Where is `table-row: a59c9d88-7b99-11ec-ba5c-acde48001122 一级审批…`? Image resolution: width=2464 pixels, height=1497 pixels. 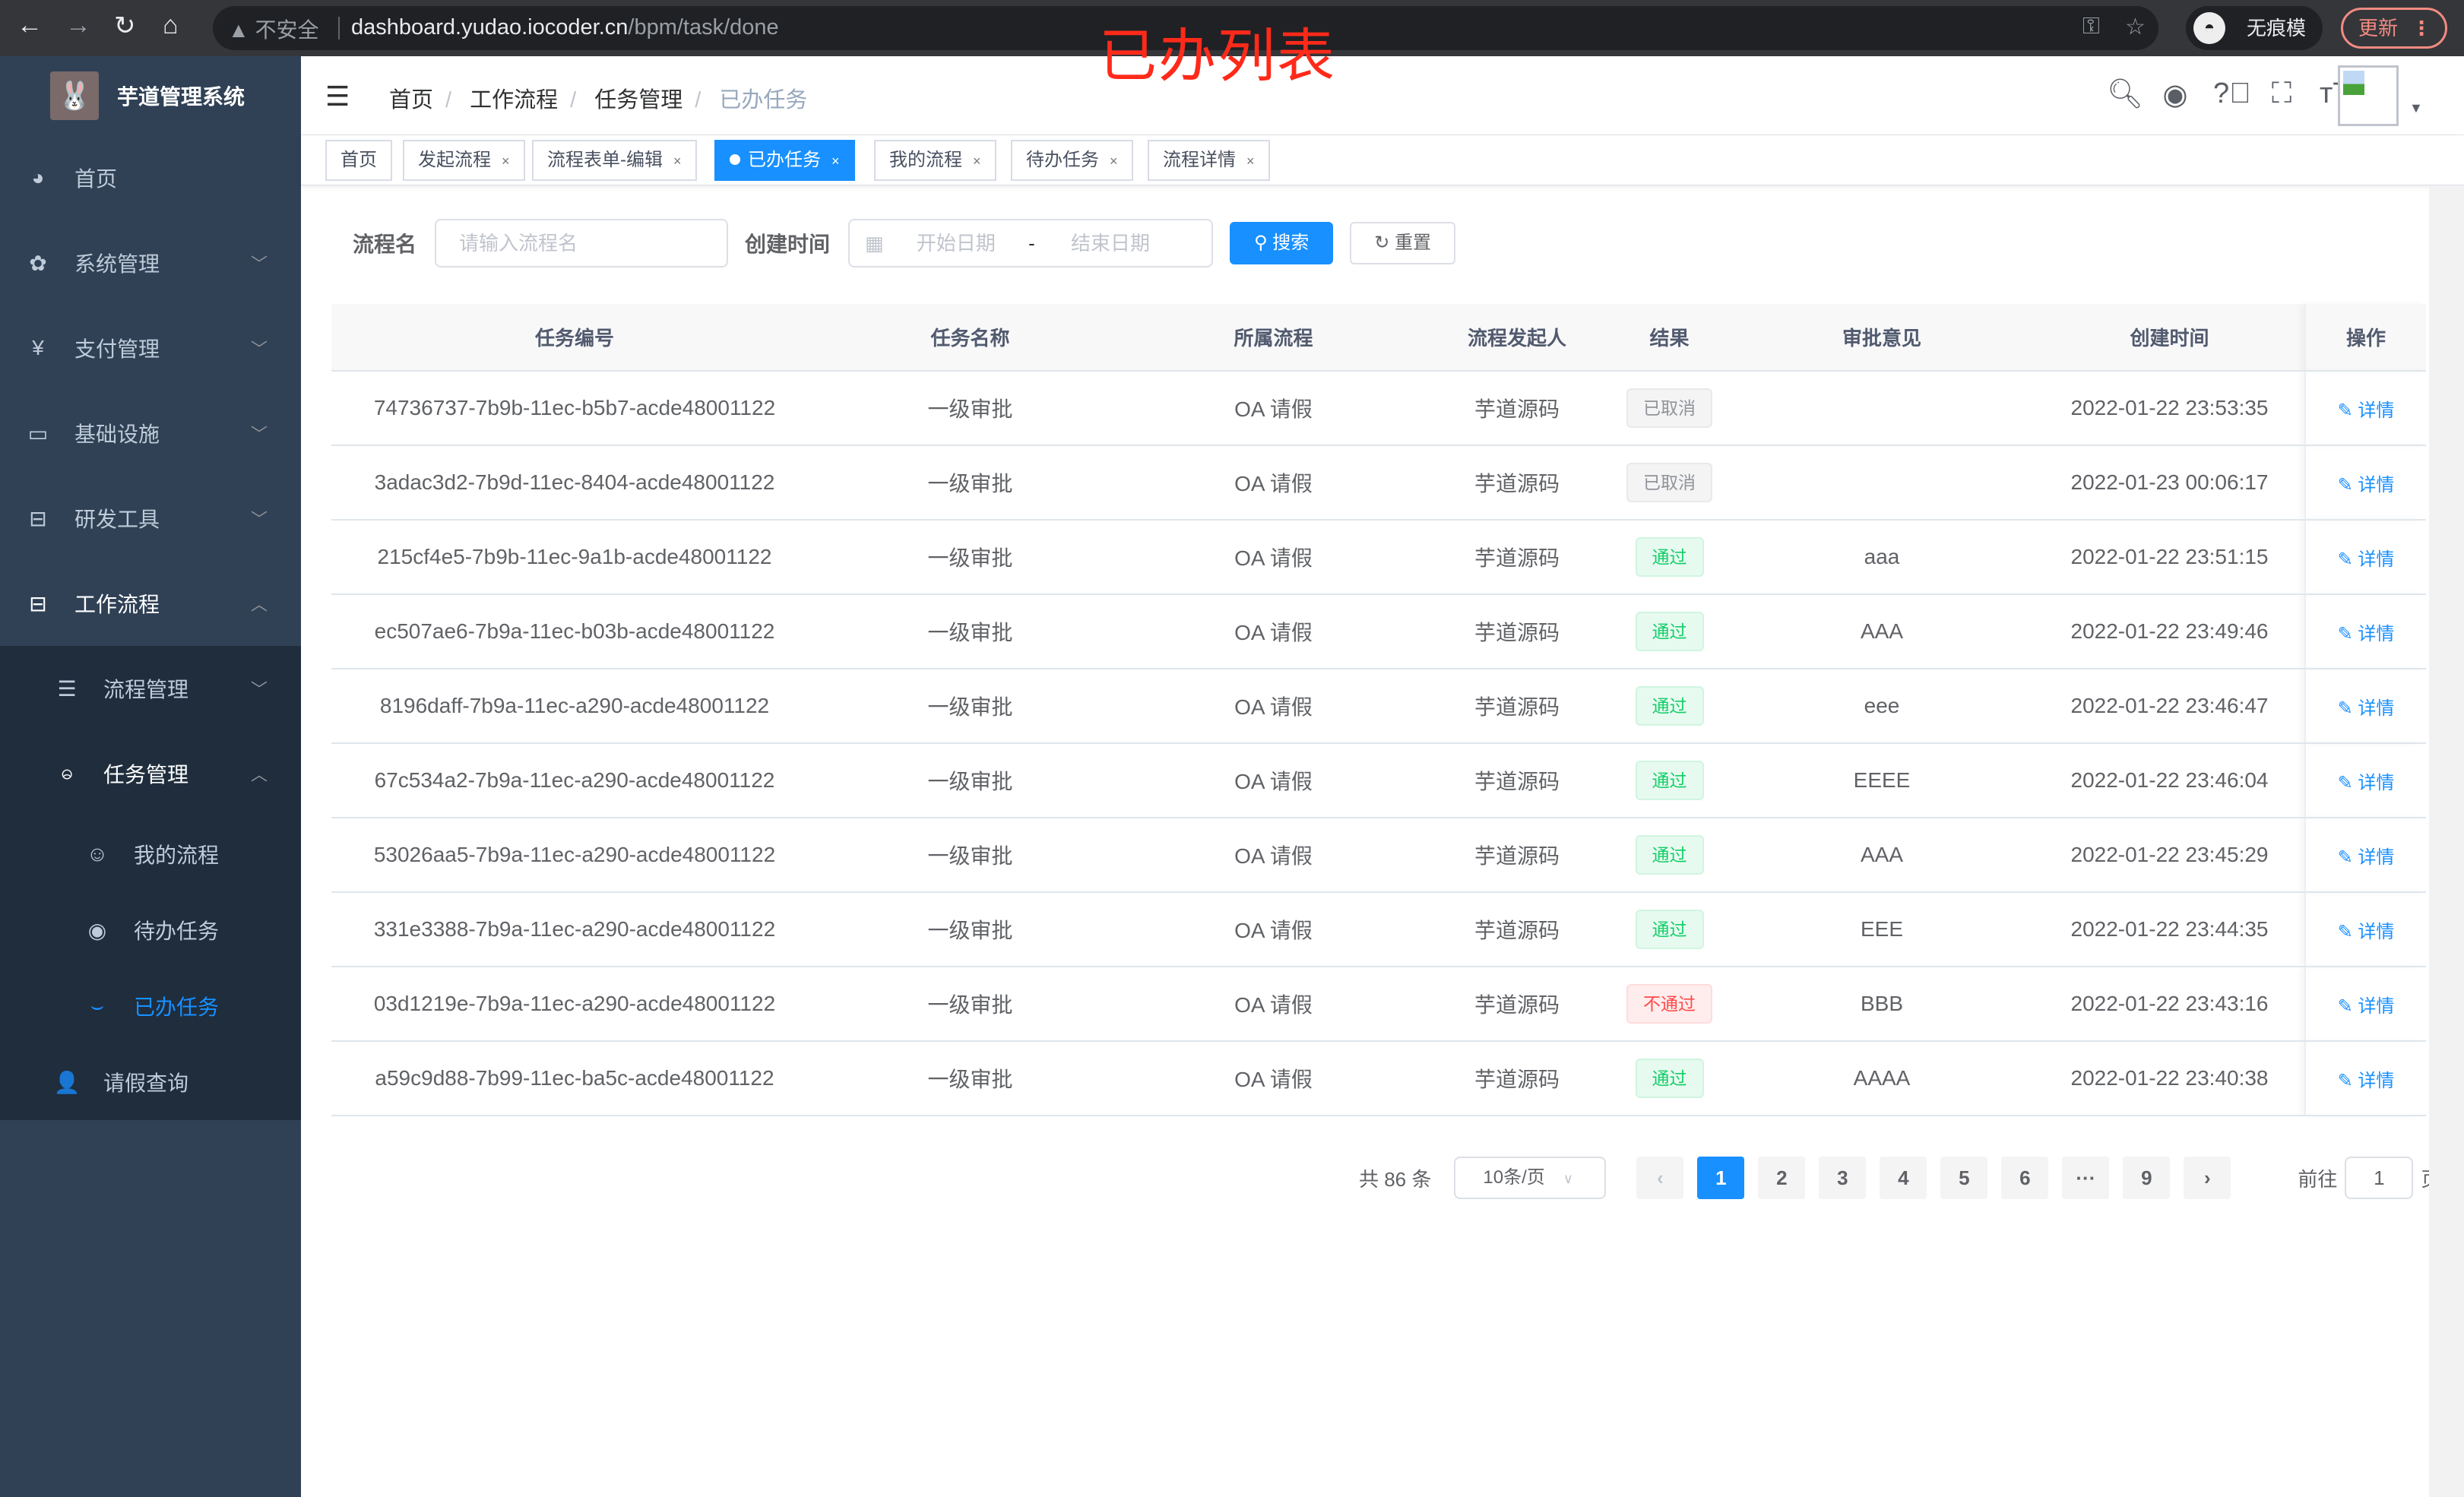 table-row: a59c9d88-7b99-11ec-ba5c-acde48001122 一级审批… is located at coordinates (1378, 1078).